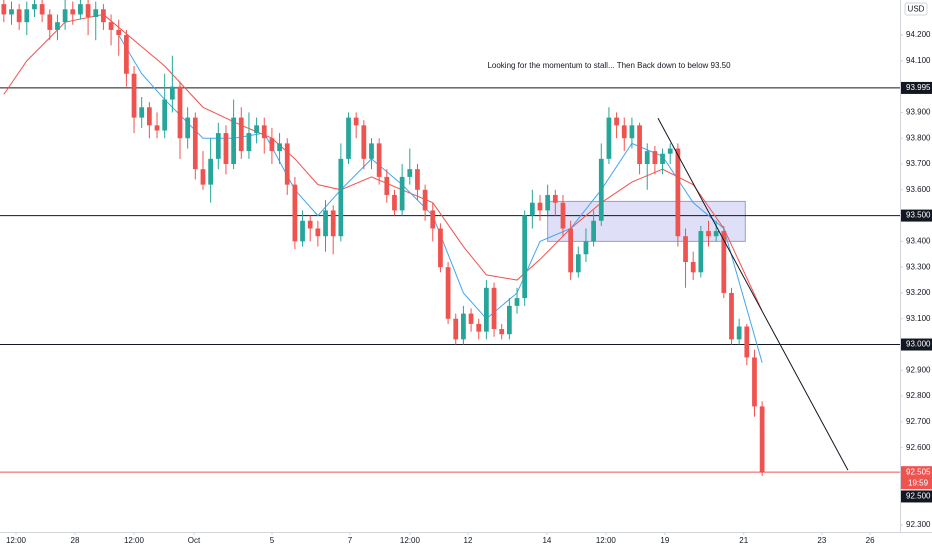  Describe the element at coordinates (916, 9) in the screenshot. I see `currency-box` at that location.